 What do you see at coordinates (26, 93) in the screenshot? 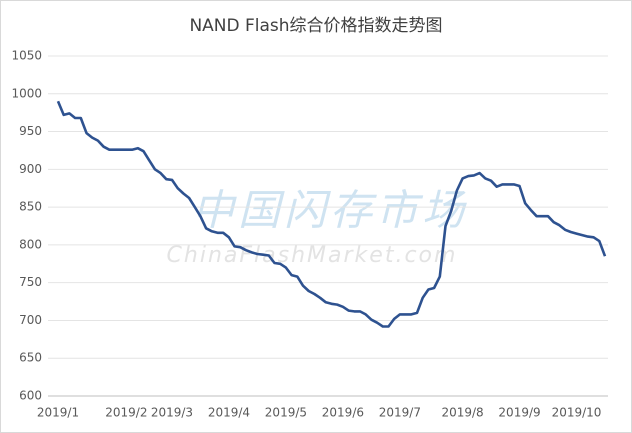
I see `y-tick-label: 1000` at bounding box center [26, 93].